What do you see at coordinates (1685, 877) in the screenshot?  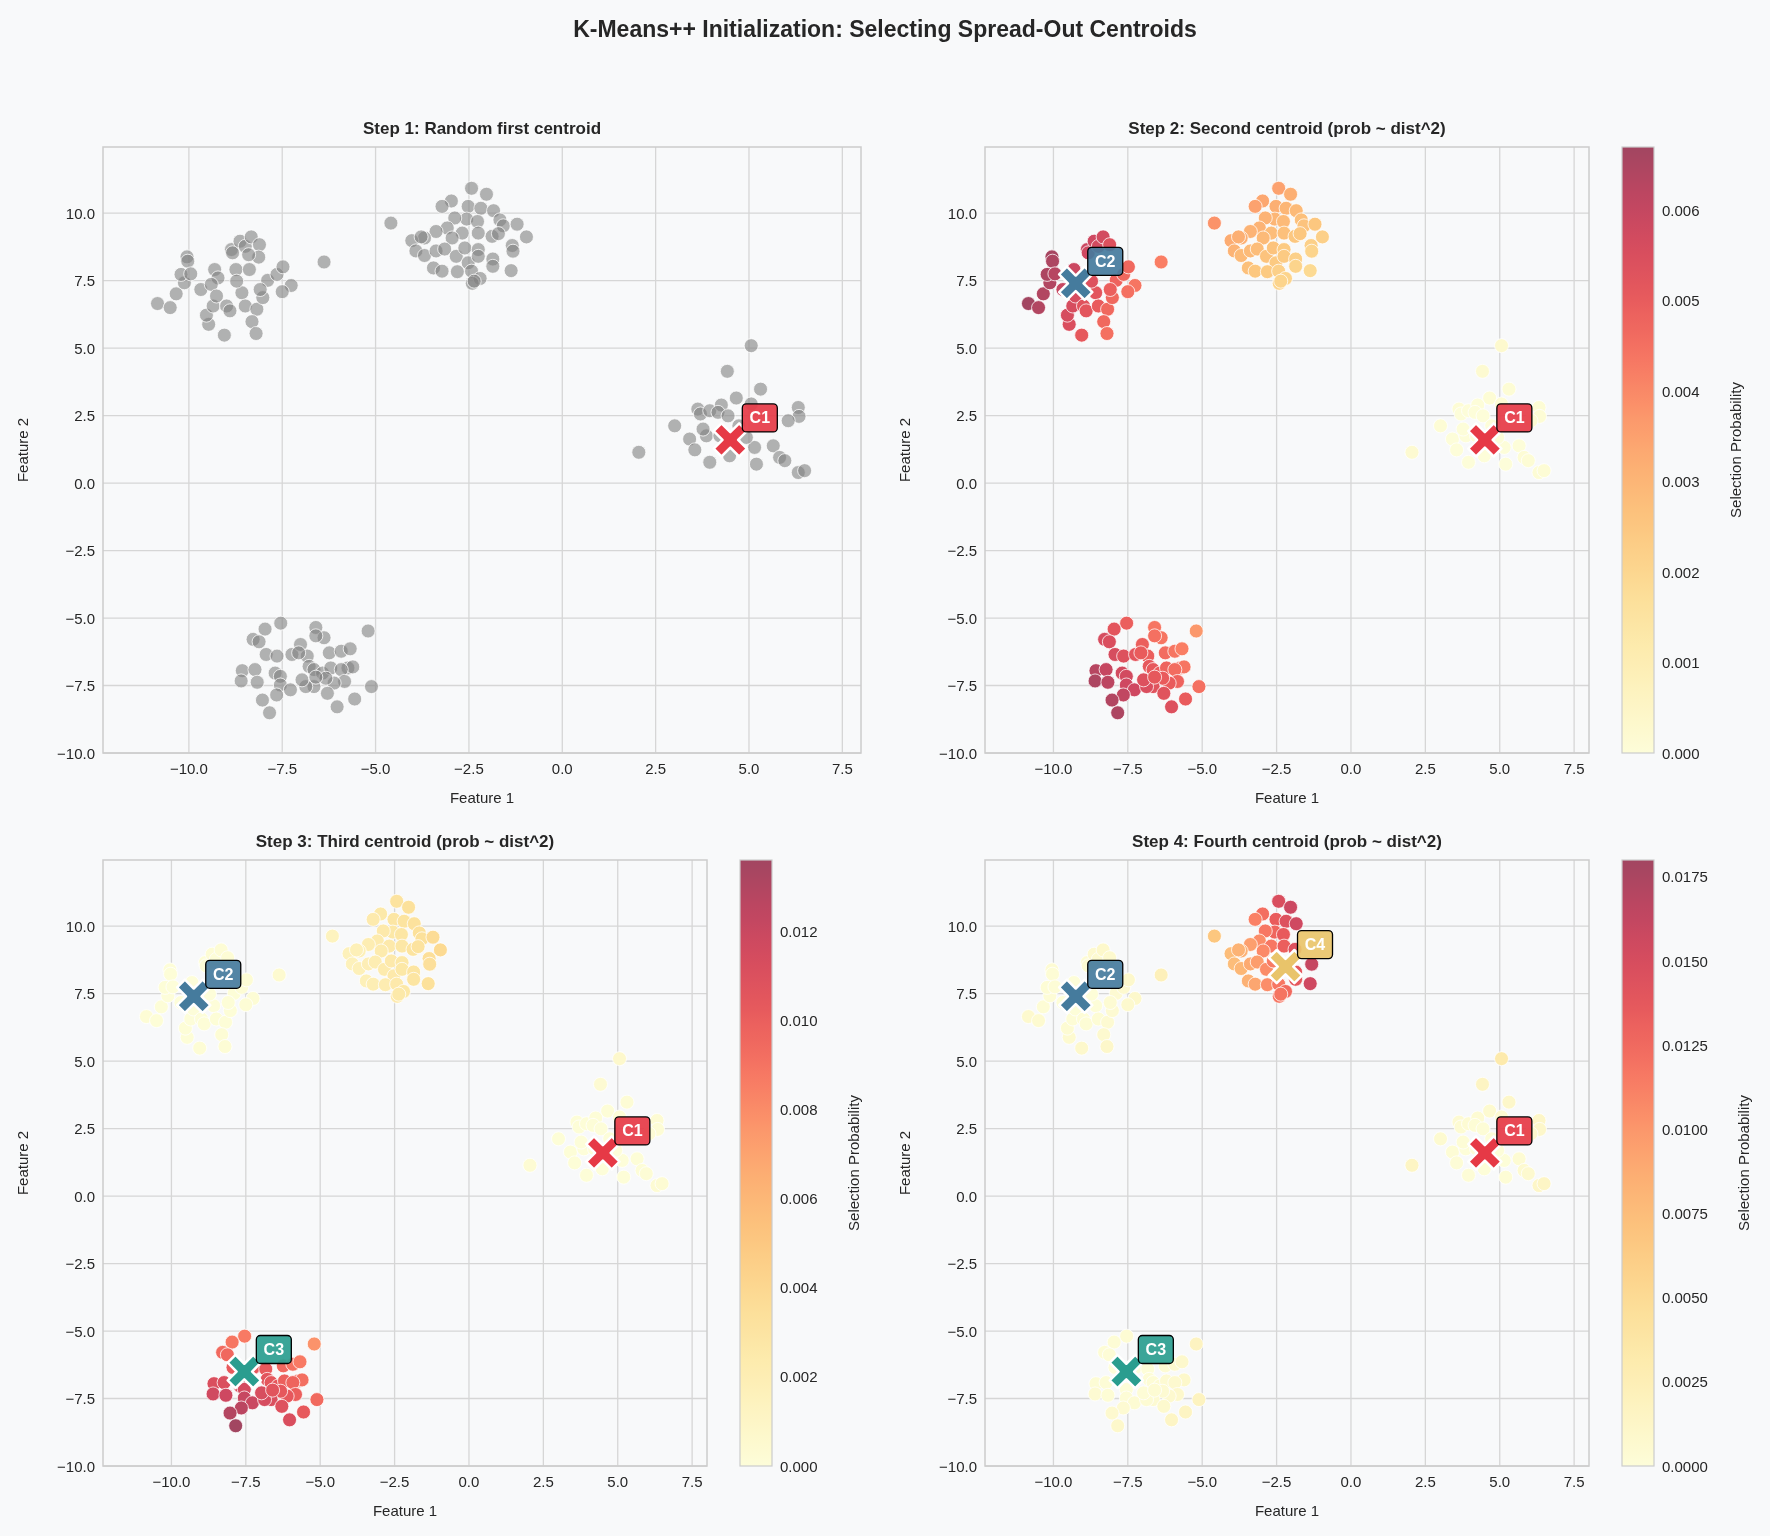 I see `color-bar-label: 0.0175` at bounding box center [1685, 877].